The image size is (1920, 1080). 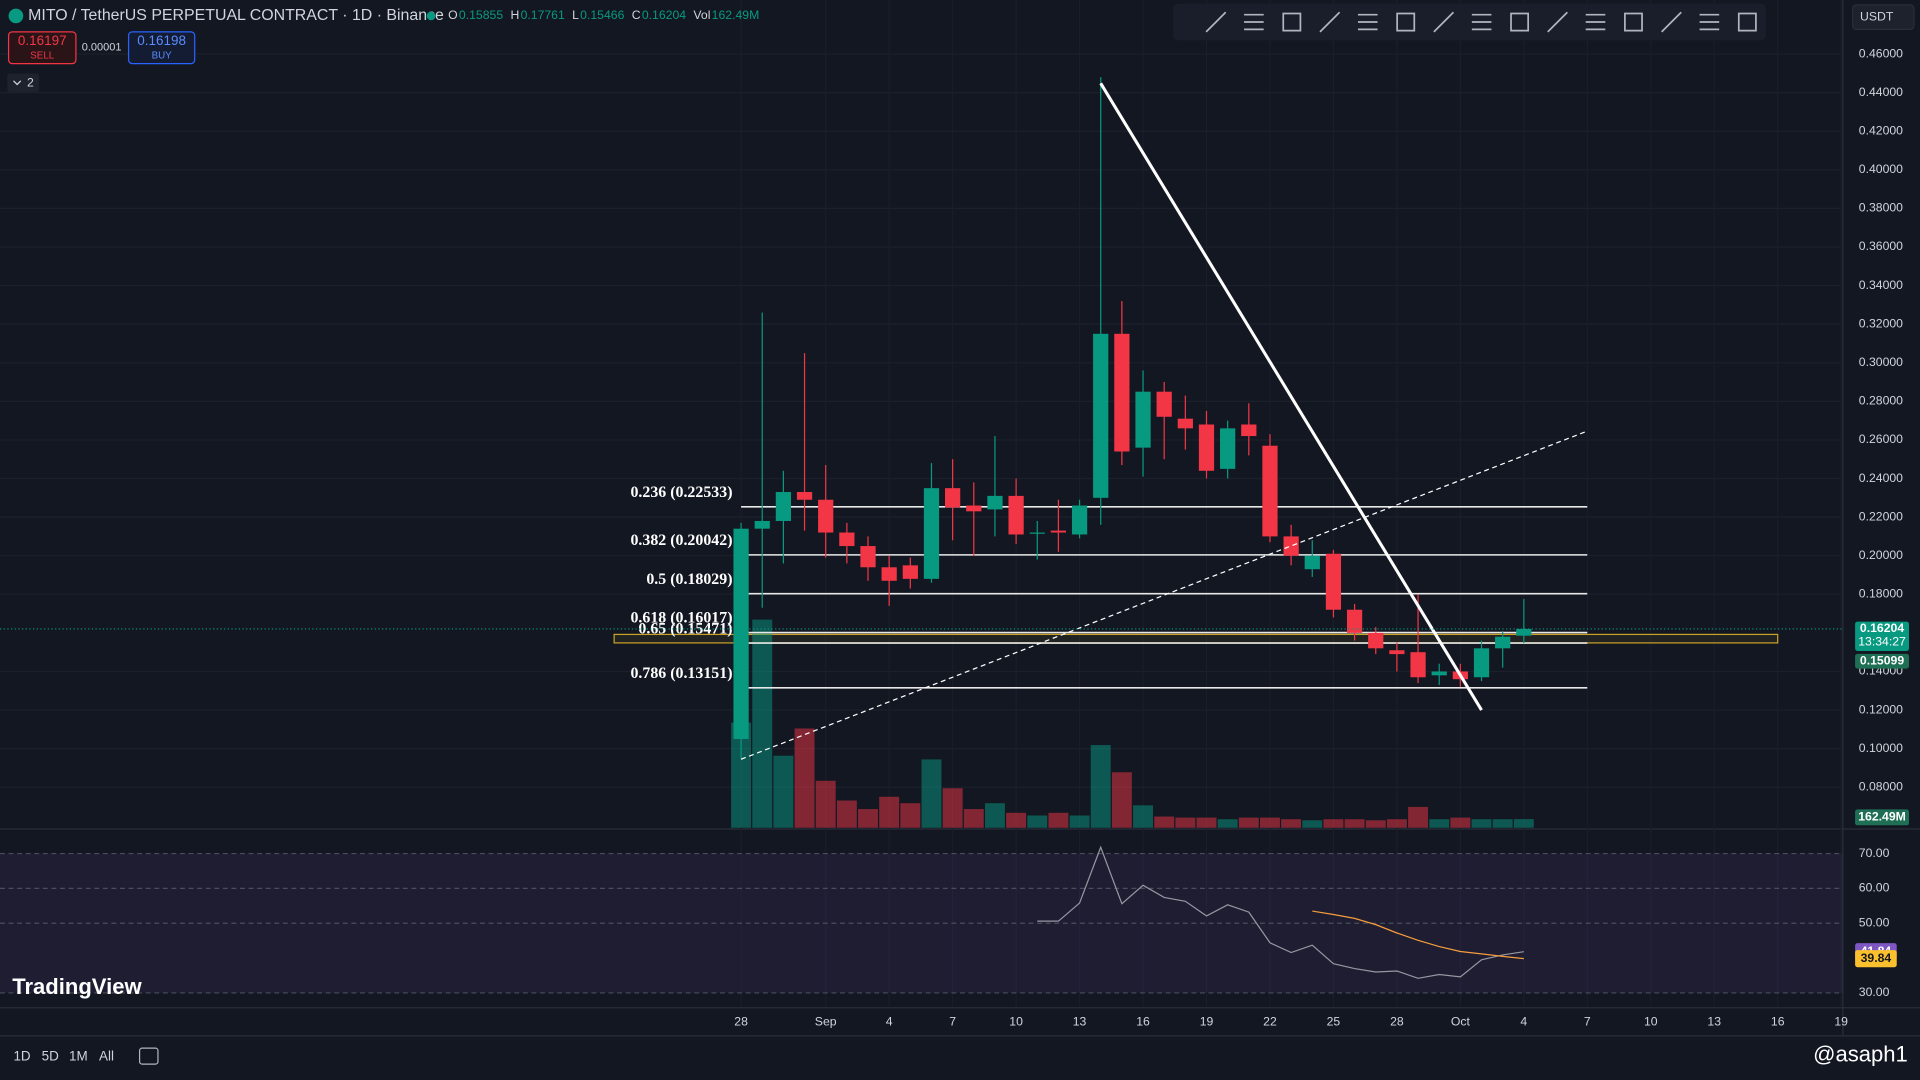 What do you see at coordinates (162, 55) in the screenshot?
I see `buy-label: BUY` at bounding box center [162, 55].